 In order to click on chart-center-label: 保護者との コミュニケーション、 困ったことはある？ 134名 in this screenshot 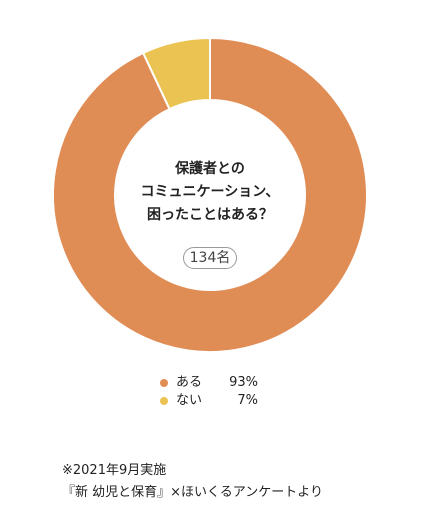, I will do `click(210, 213)`.